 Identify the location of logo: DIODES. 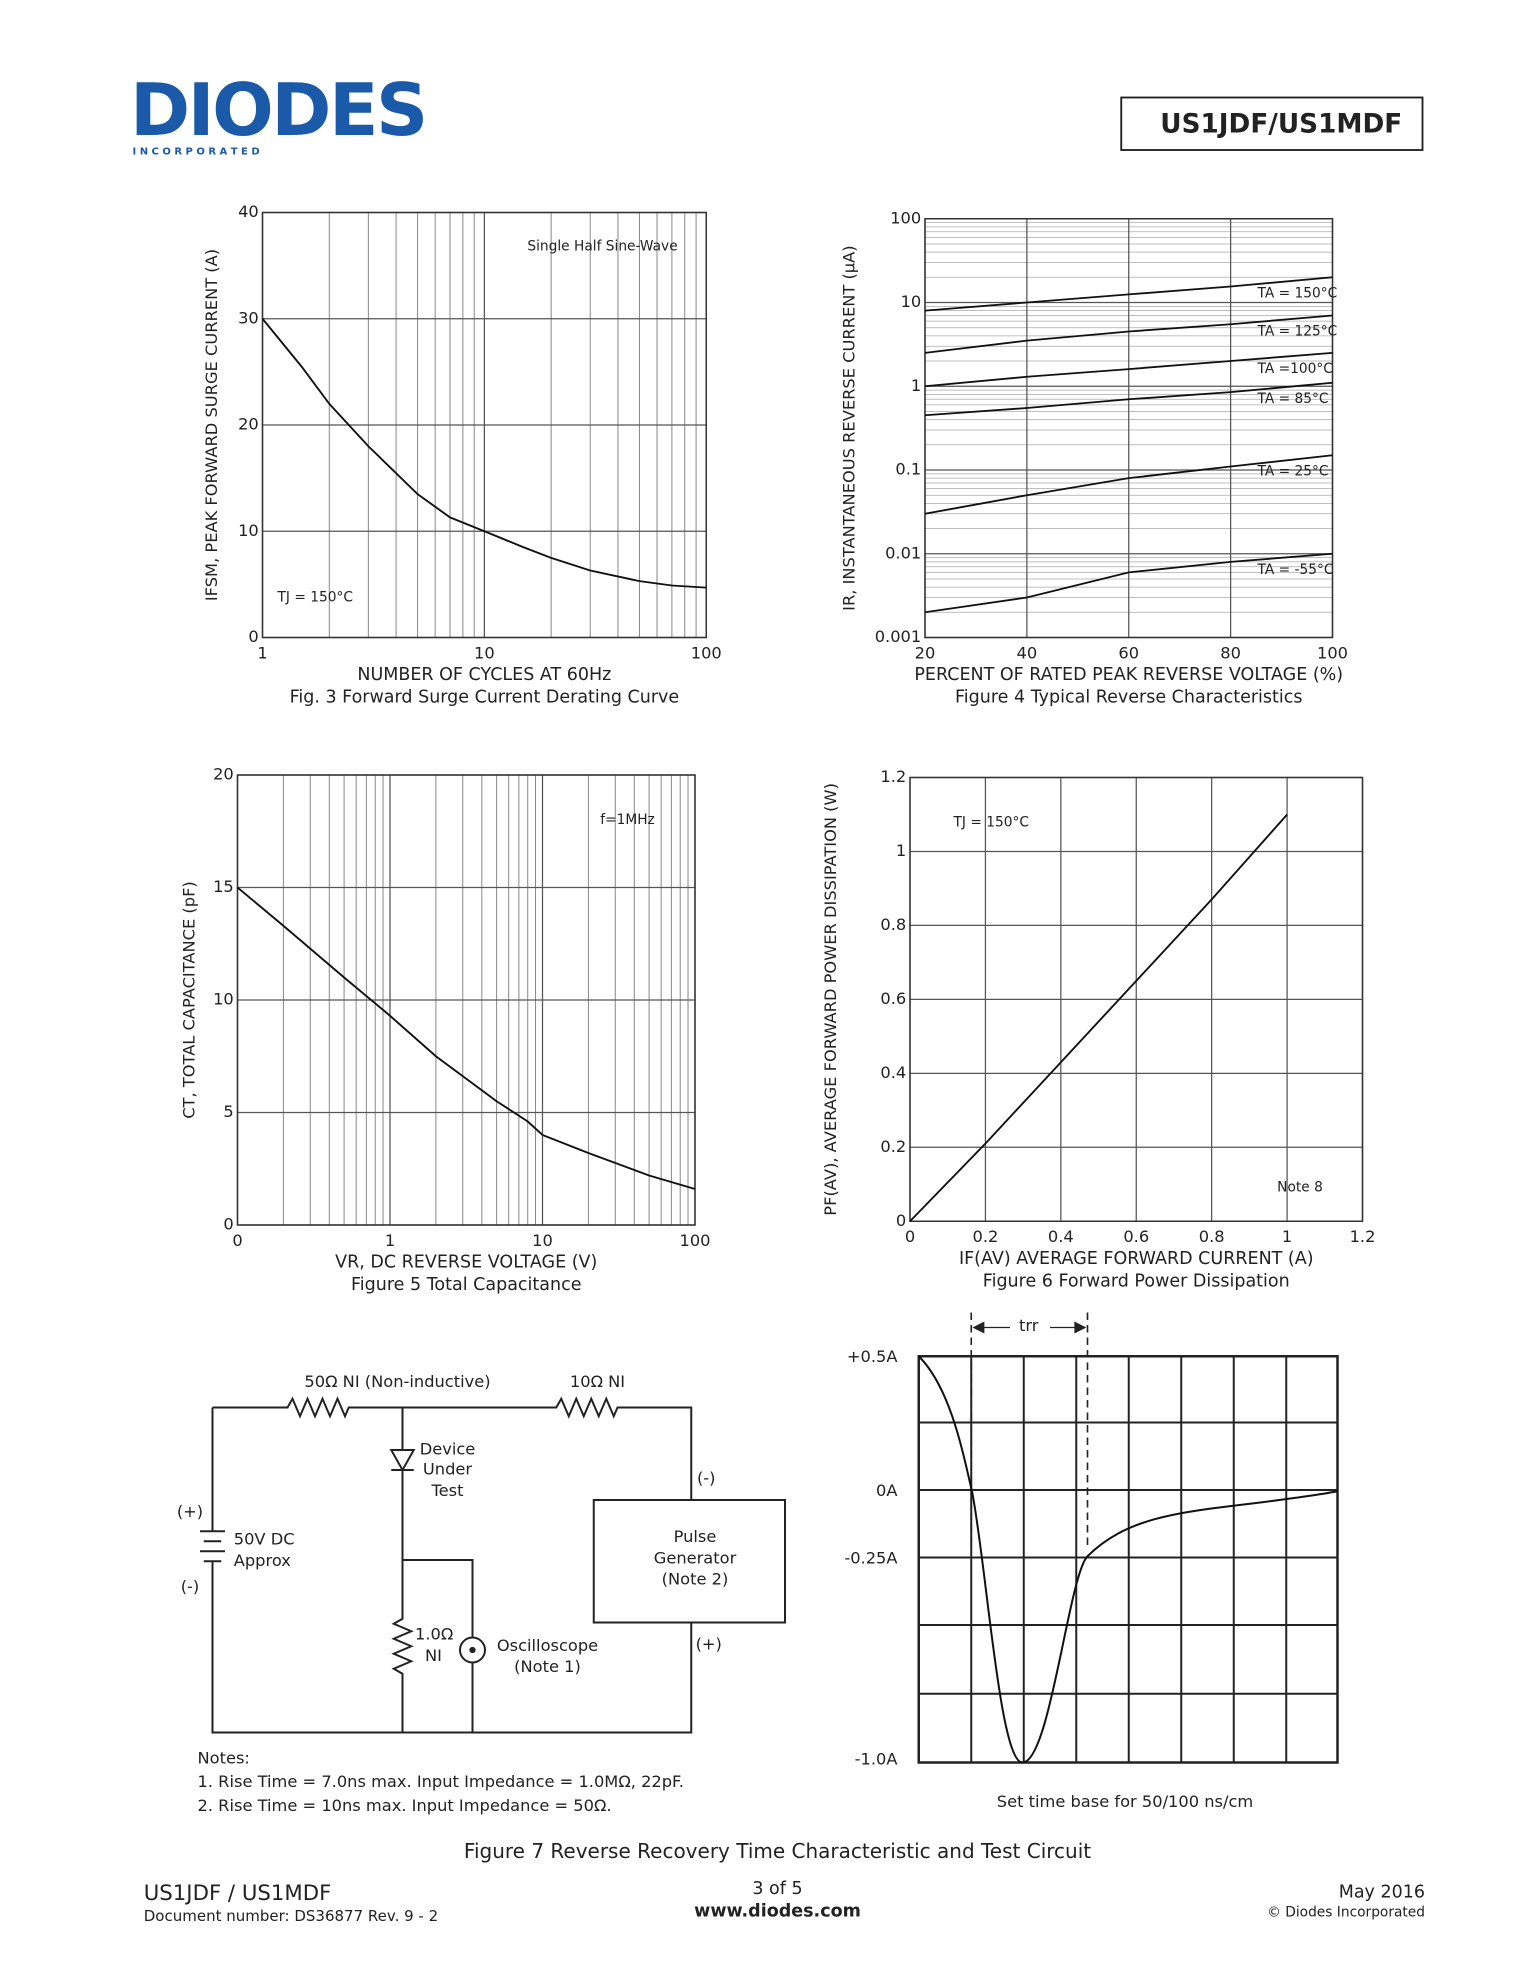
(278, 111).